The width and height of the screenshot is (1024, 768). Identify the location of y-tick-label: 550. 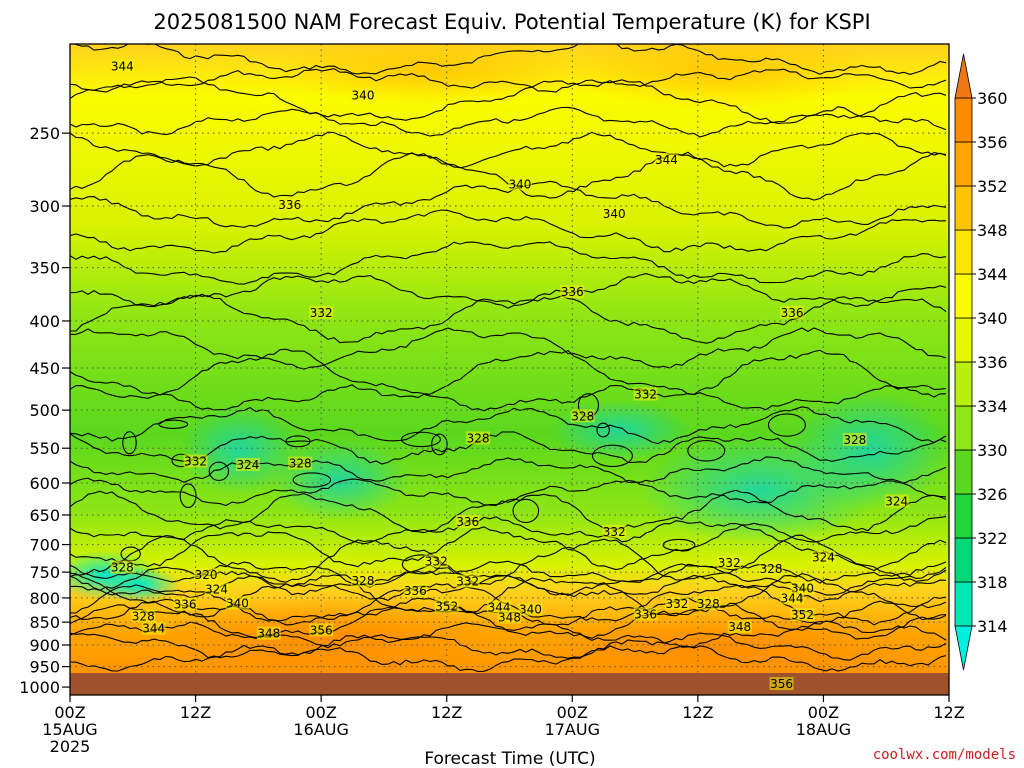
(44, 448).